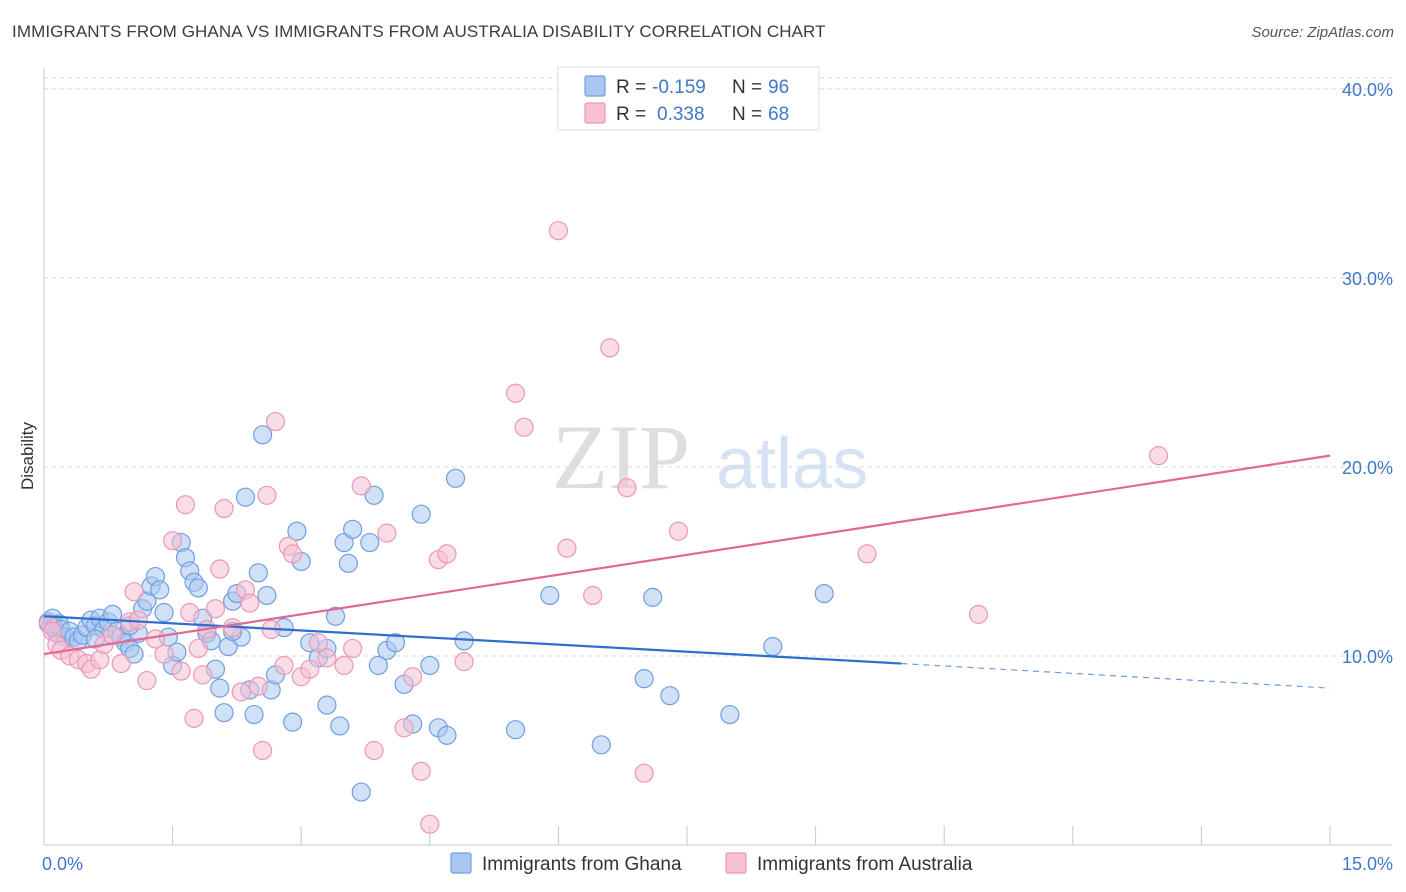  I want to click on chart-source: Source: ZipAtlas.com, so click(1322, 32).